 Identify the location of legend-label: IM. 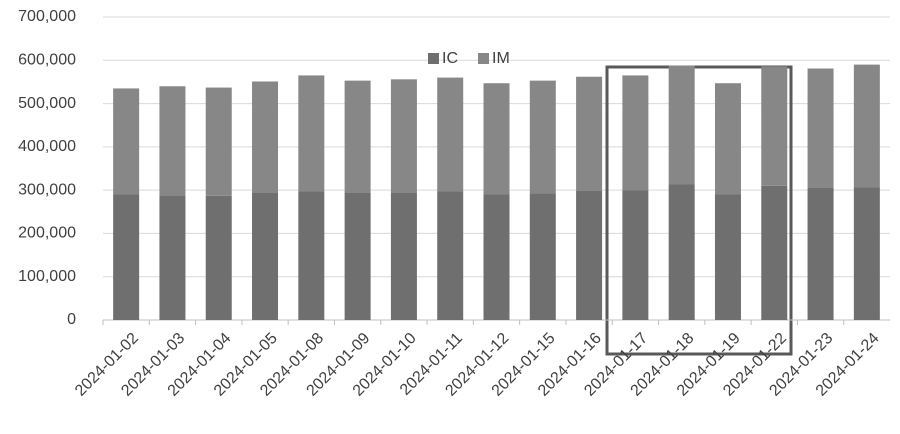
(501, 58).